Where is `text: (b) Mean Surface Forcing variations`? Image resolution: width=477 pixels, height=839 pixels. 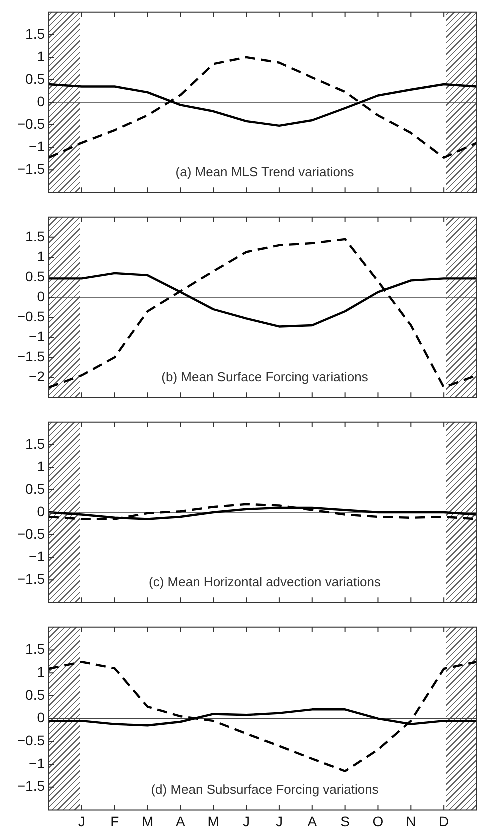 text: (b) Mean Surface Forcing variations is located at coordinates (265, 377).